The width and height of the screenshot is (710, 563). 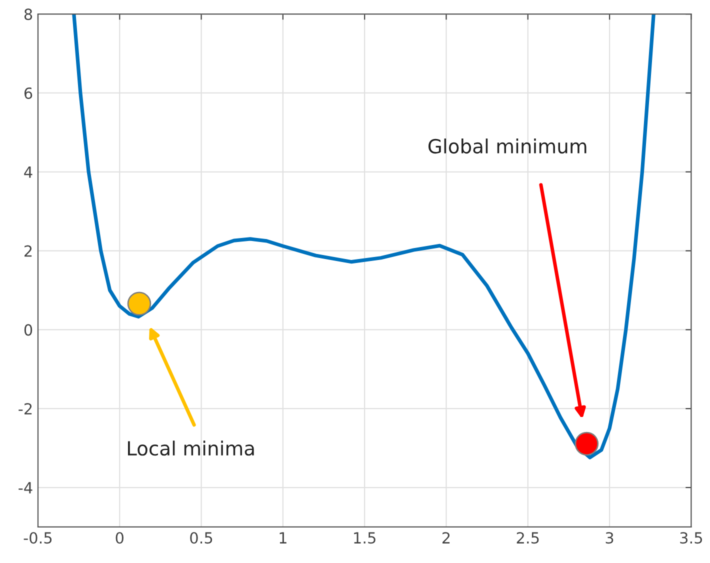 I want to click on y-tick-label: 8, so click(x=28, y=14).